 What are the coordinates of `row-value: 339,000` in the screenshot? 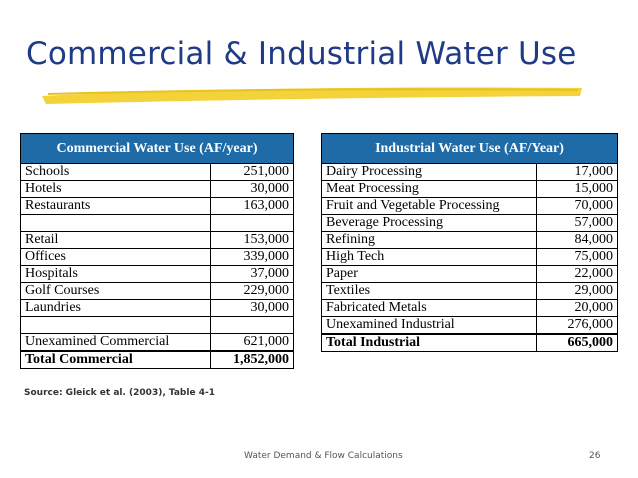 It's located at (252, 257).